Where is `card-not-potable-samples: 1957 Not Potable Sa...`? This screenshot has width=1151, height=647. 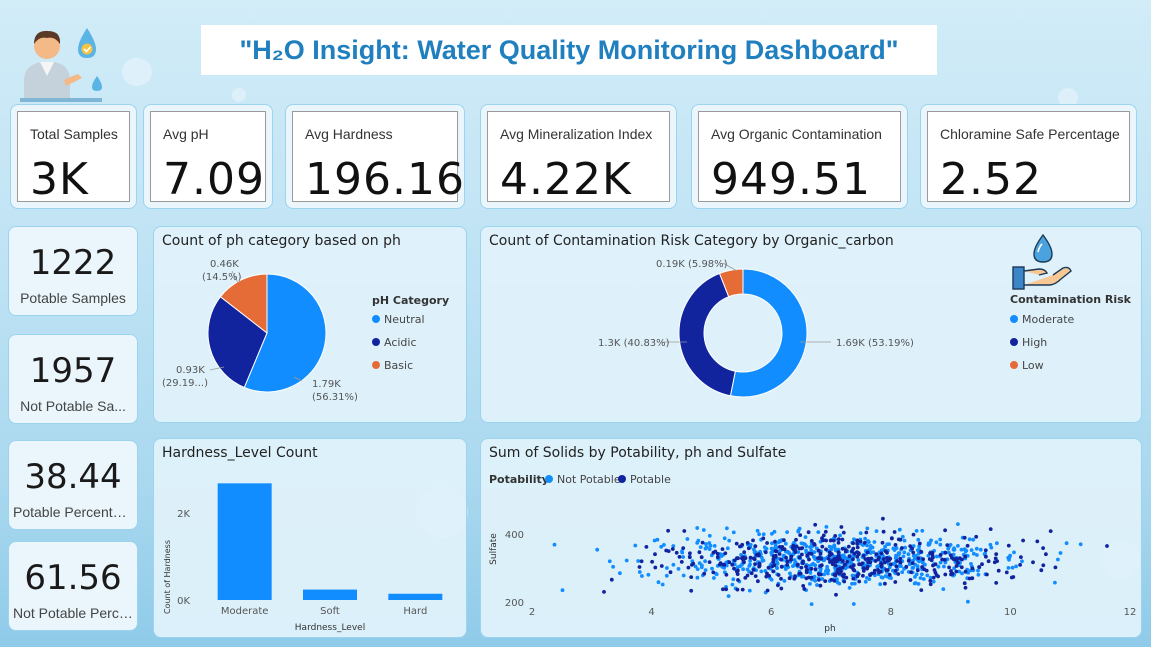
card-not-potable-samples: 1957 Not Potable Sa... is located at coordinates (73, 379).